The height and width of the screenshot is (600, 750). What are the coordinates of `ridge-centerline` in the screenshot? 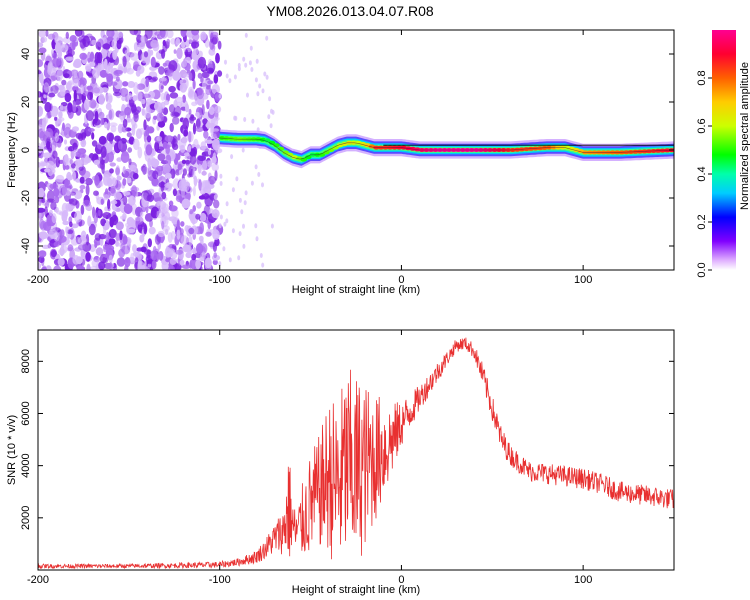 It's located at (446, 148).